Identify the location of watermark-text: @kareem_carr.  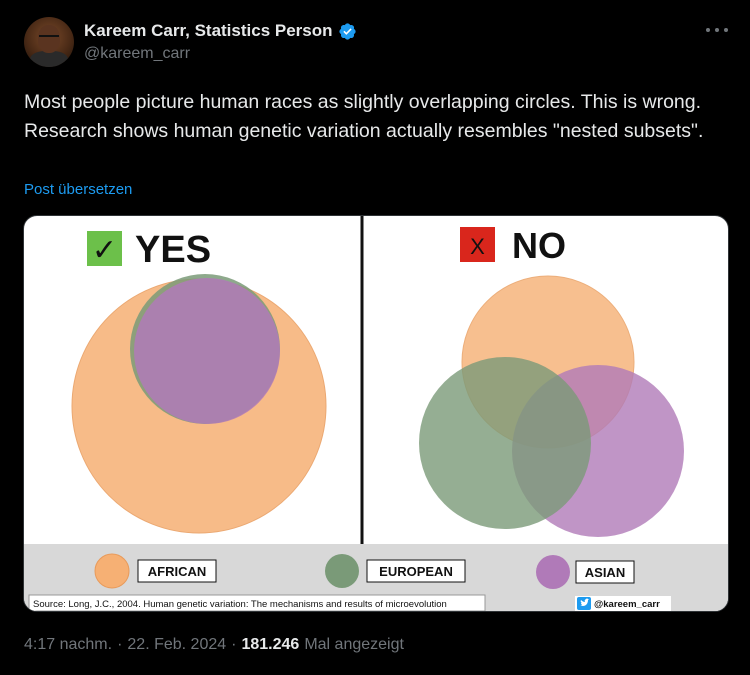
(627, 604).